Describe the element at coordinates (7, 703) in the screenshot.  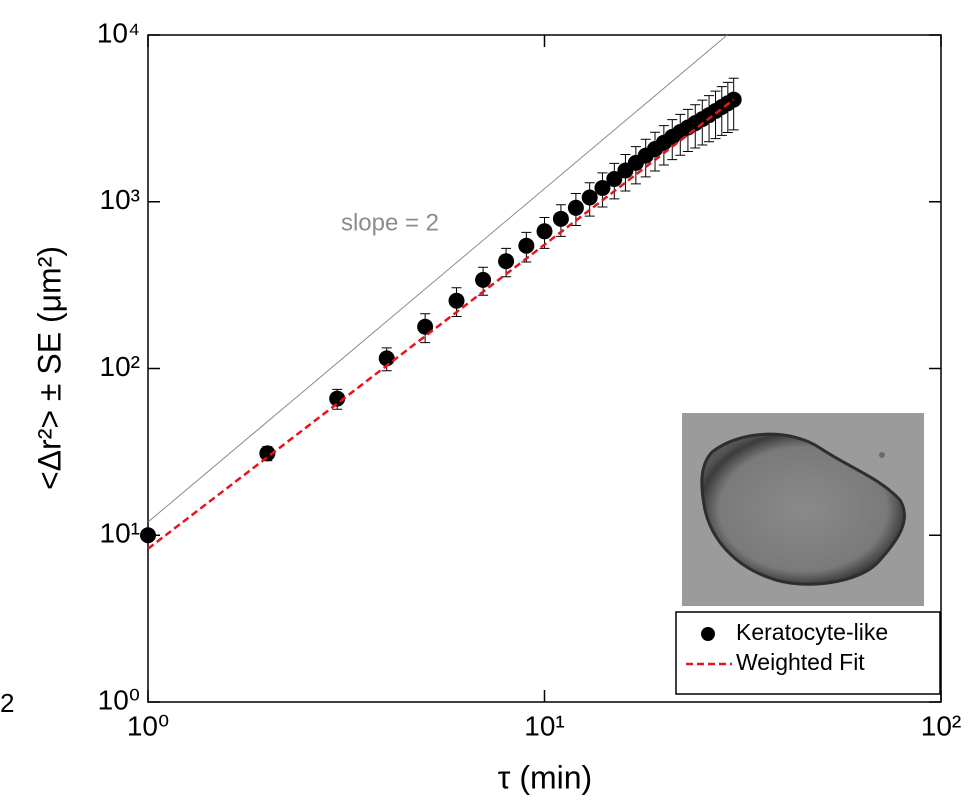
I see `edge-fragment: 2` at that location.